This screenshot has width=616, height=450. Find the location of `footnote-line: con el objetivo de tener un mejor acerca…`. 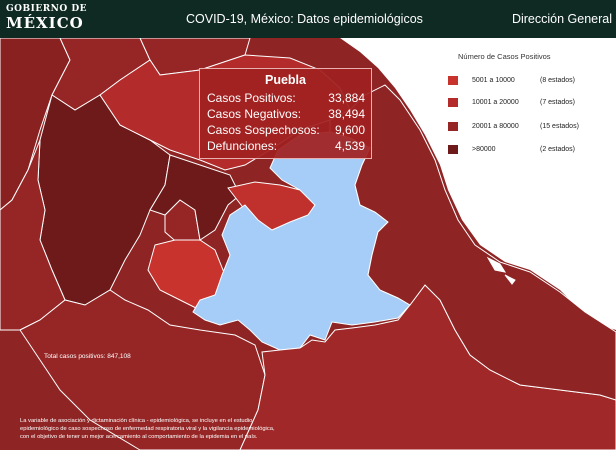

footnote-line: con el objetivo de tener un mejor acerca… is located at coordinates (139, 437).